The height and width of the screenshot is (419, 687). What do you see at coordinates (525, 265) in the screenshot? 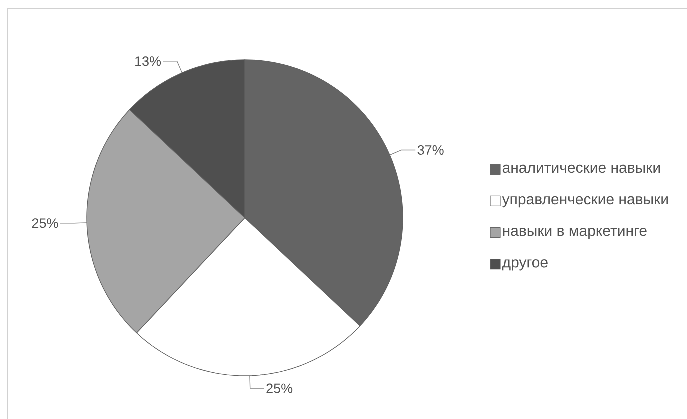
I see `legend-label: другое` at bounding box center [525, 265].